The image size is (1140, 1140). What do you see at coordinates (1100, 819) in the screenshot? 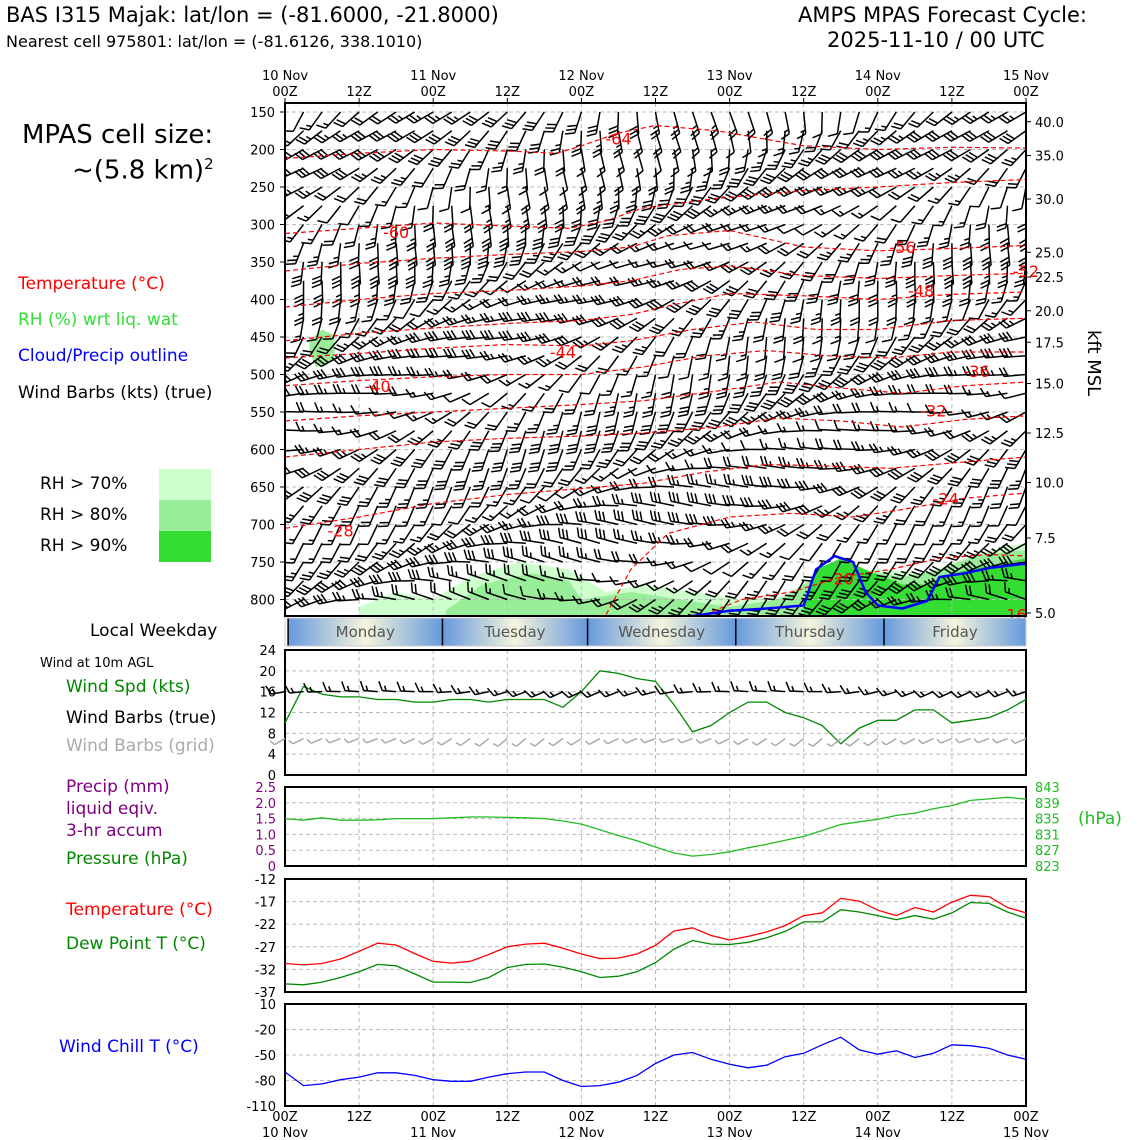
I see `hpa-axis-label: (hPa)` at bounding box center [1100, 819].